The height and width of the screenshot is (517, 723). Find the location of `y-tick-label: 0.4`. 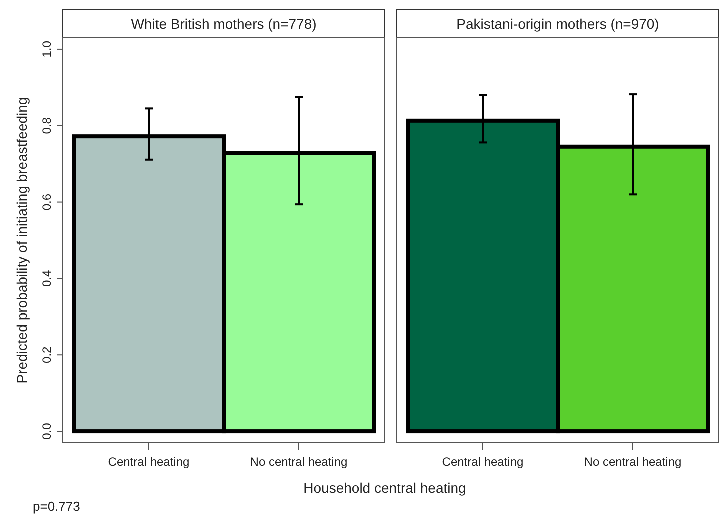

y-tick-label: 0.4 is located at coordinates (47, 279).